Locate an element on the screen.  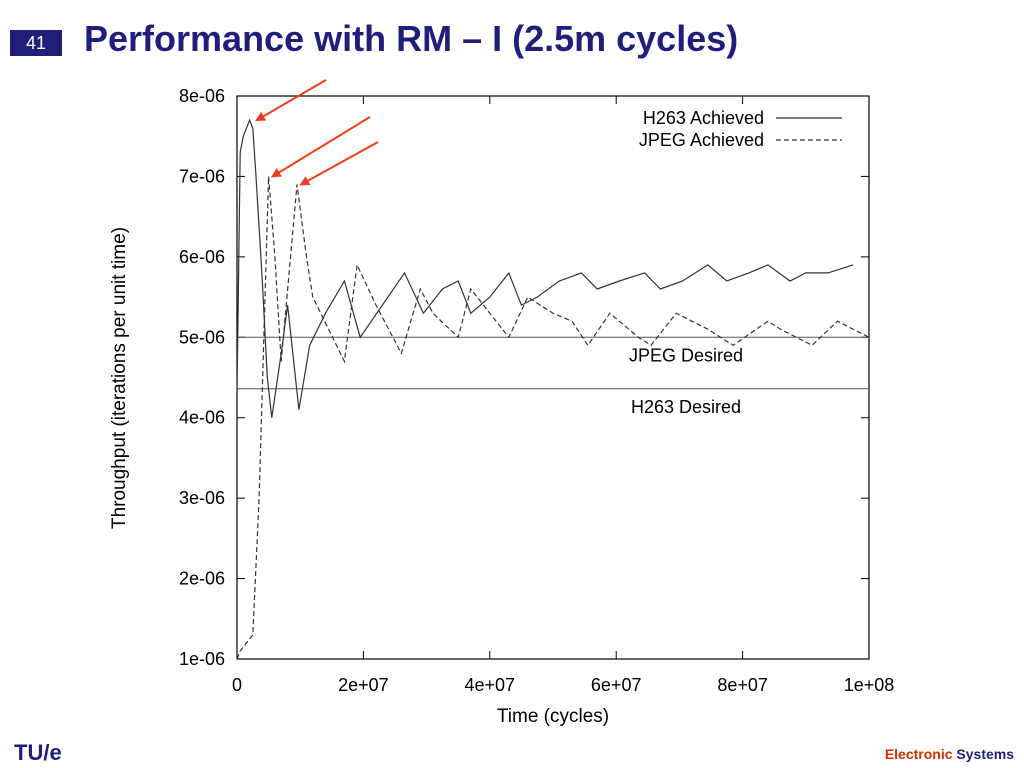
x-tick-label: 0 is located at coordinates (237, 685).